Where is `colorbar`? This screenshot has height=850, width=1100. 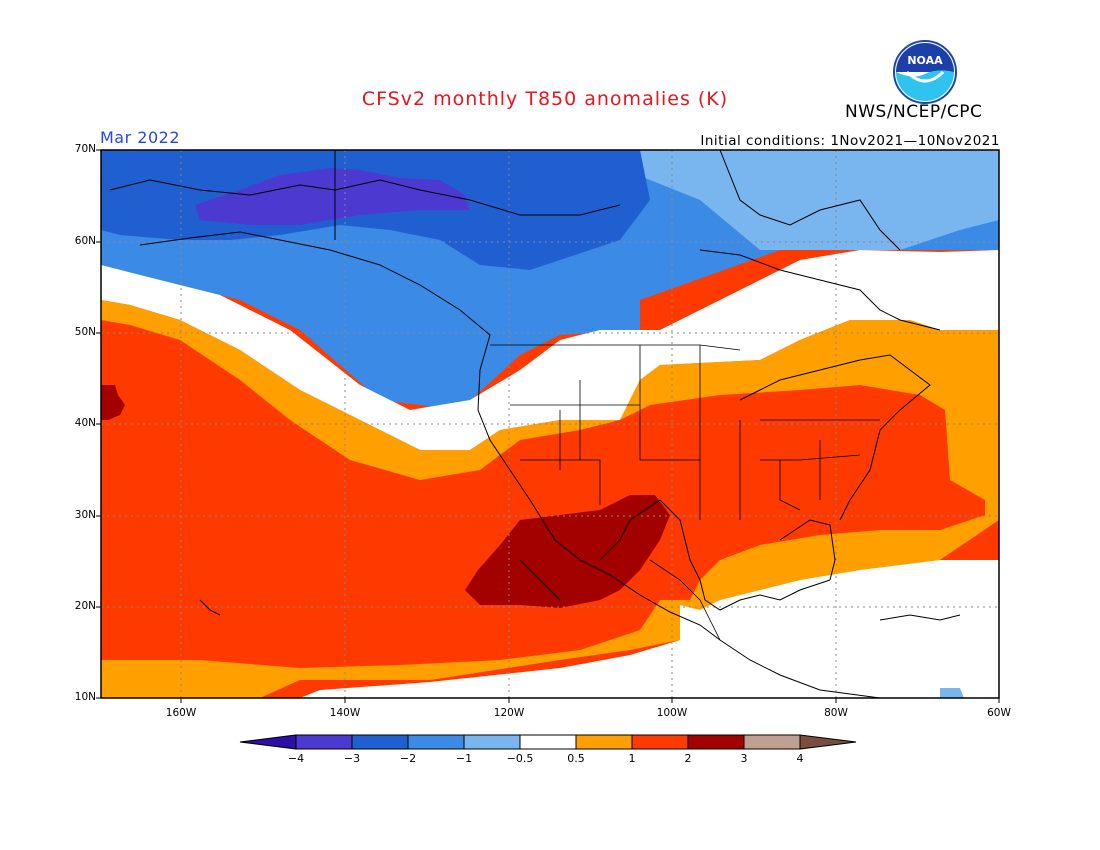 colorbar is located at coordinates (548, 742).